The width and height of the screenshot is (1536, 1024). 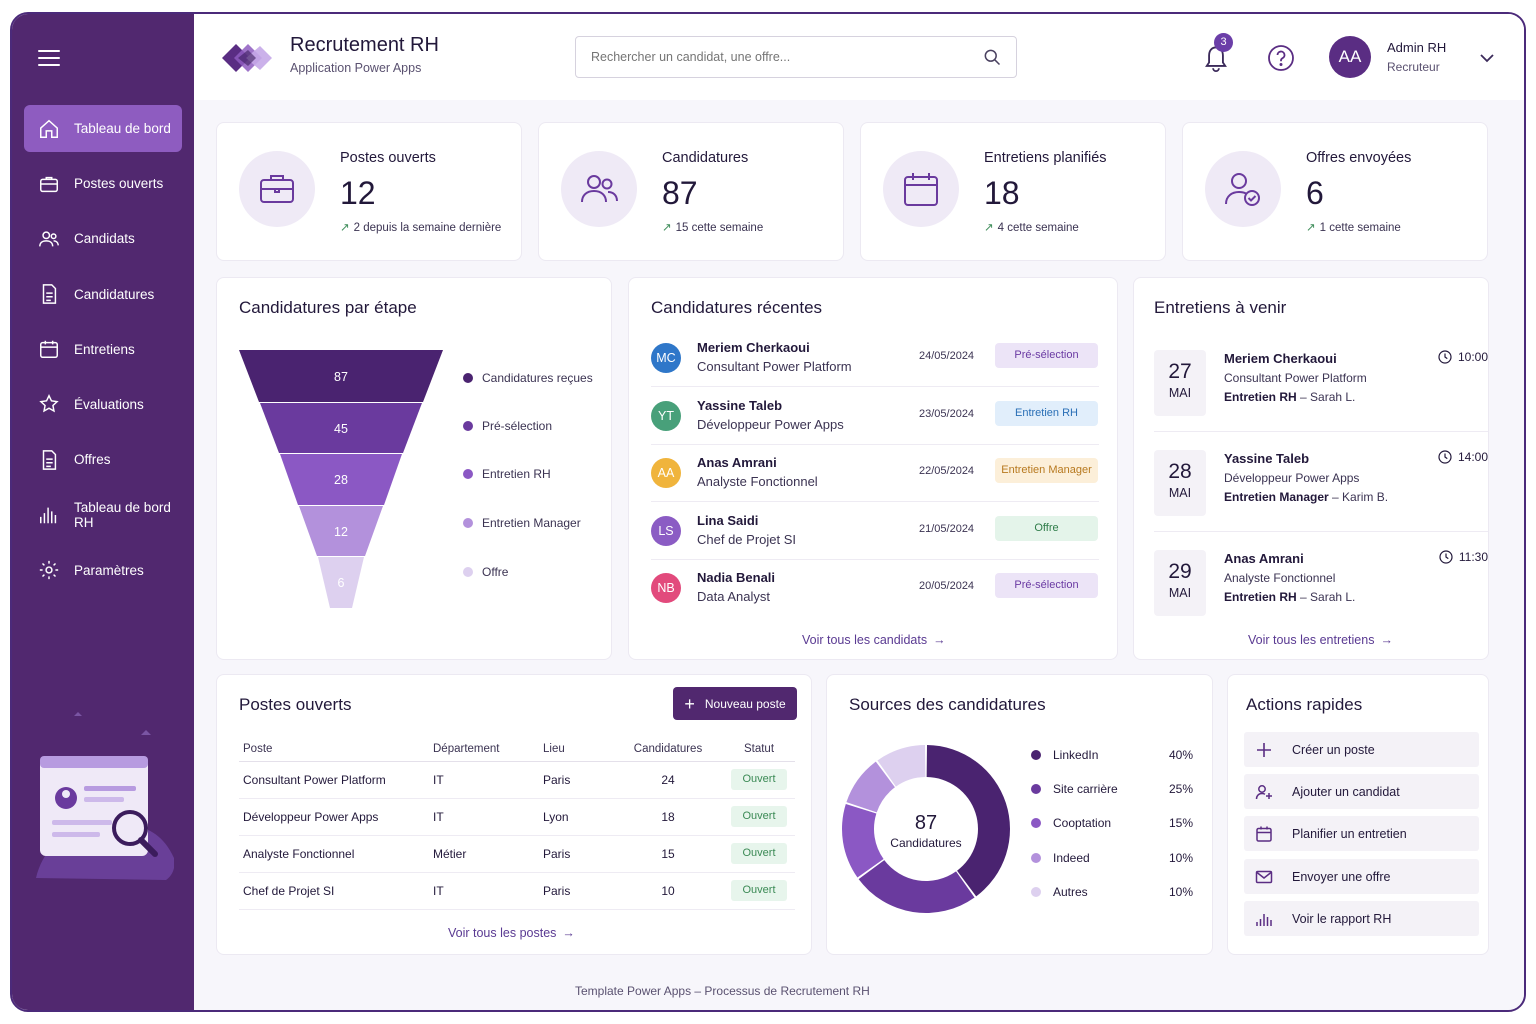 What do you see at coordinates (356, 68) in the screenshot?
I see `app-subtitle: Application Power Apps` at bounding box center [356, 68].